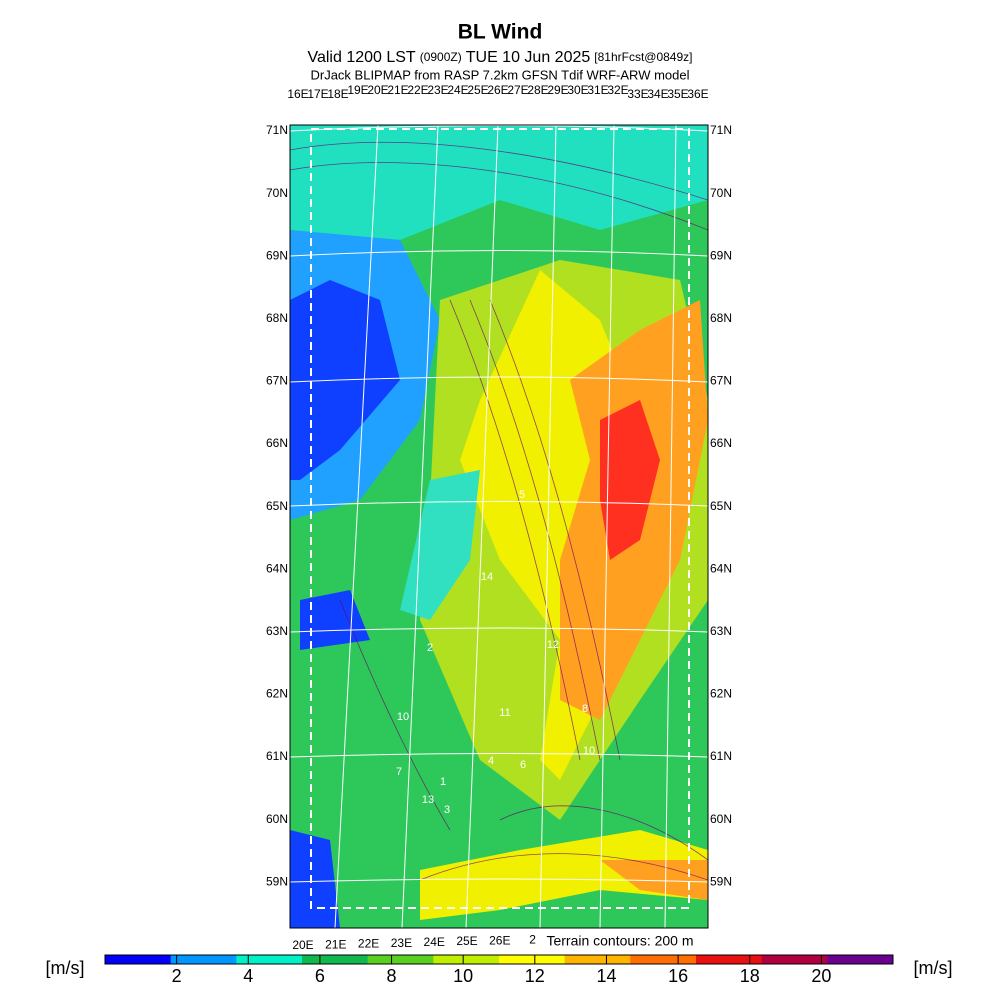  Describe the element at coordinates (277, 443) in the screenshot. I see `latitude-left: 66N` at that location.